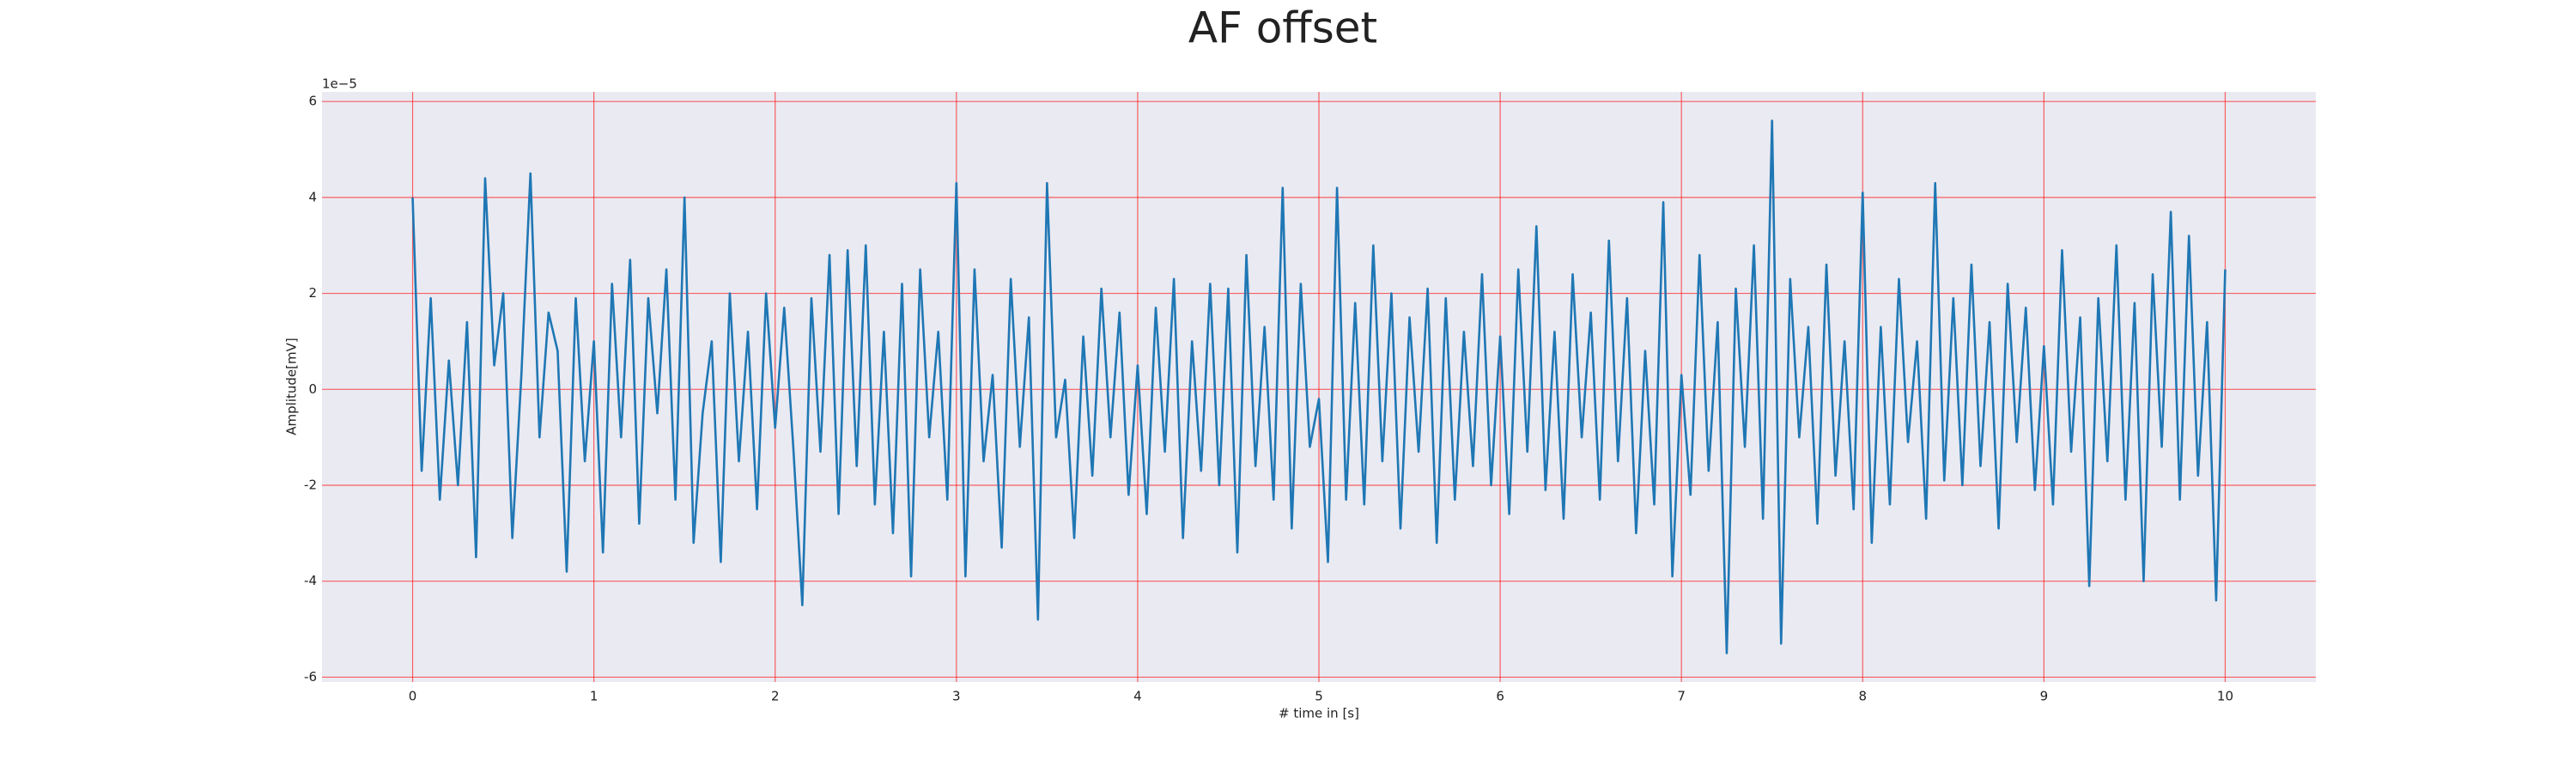 The image size is (2576, 773). Describe the element at coordinates (2045, 696) in the screenshot. I see `x-tick-label: 9` at that location.